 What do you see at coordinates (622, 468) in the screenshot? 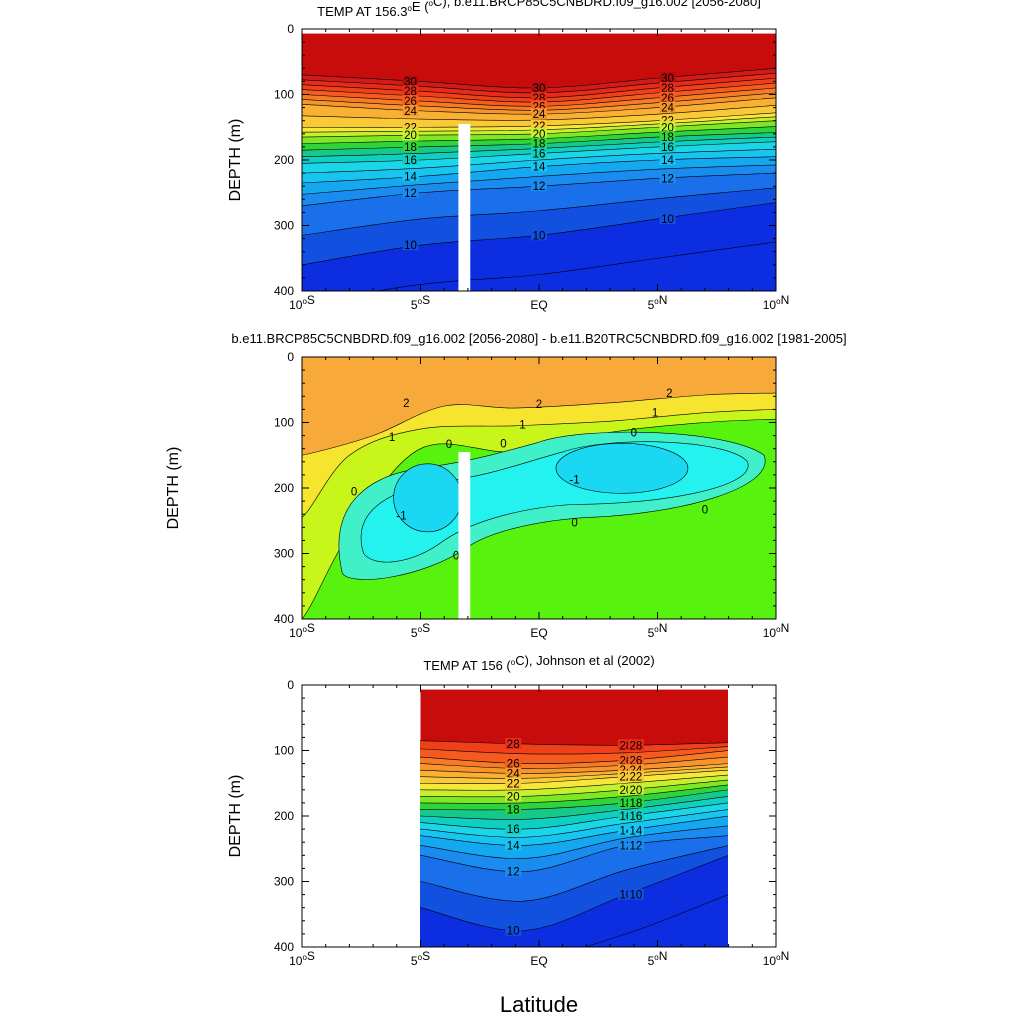
I see `band-lt-neg-1-north` at bounding box center [622, 468].